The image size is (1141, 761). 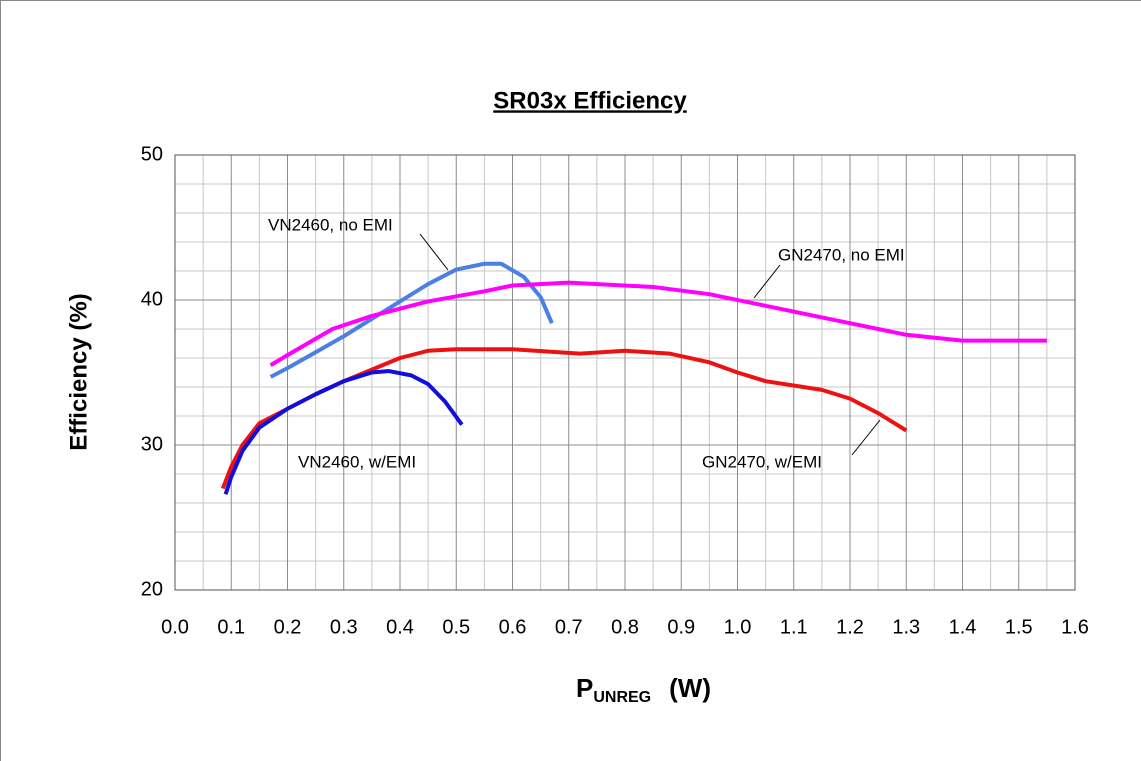 I want to click on x-tick-label: 0.1, so click(x=231, y=627).